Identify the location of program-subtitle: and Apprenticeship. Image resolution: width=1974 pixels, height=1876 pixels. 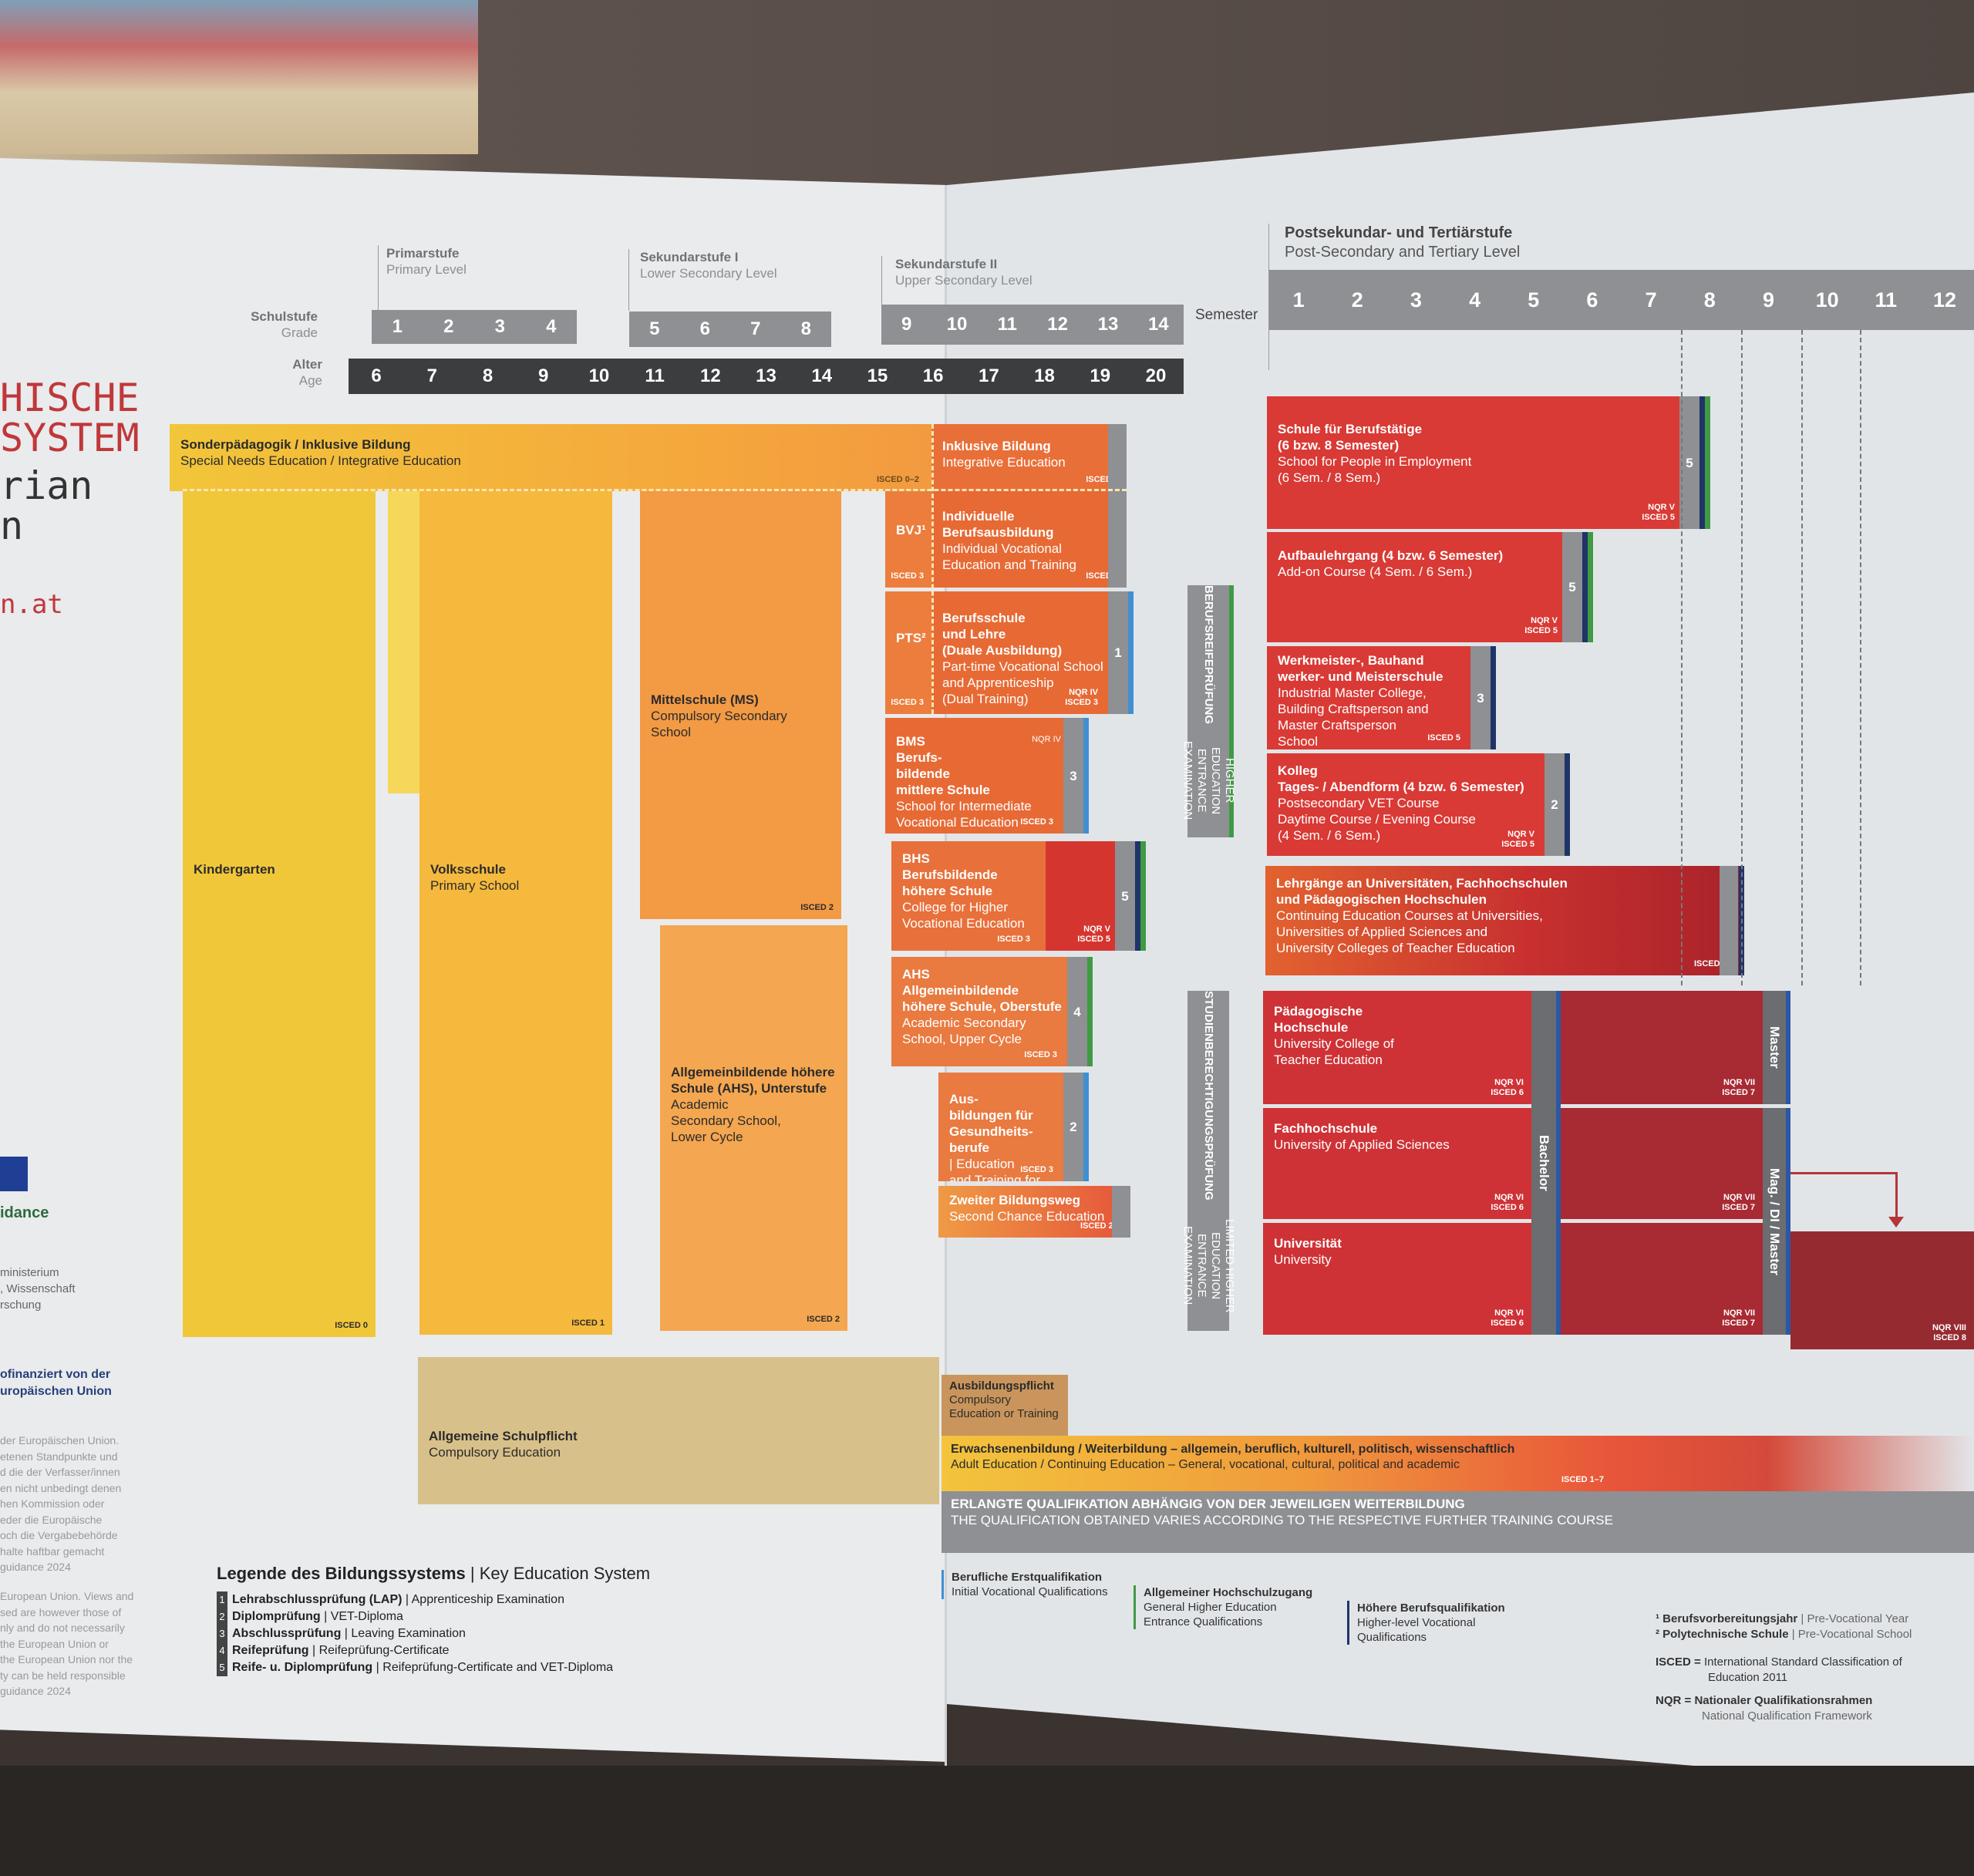
(998, 682).